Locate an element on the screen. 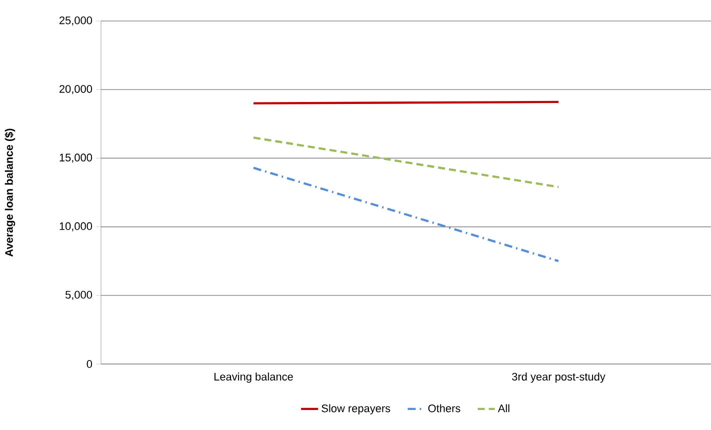 The image size is (711, 430). y-axis-title: Average loan balance ($) is located at coordinates (10, 192).